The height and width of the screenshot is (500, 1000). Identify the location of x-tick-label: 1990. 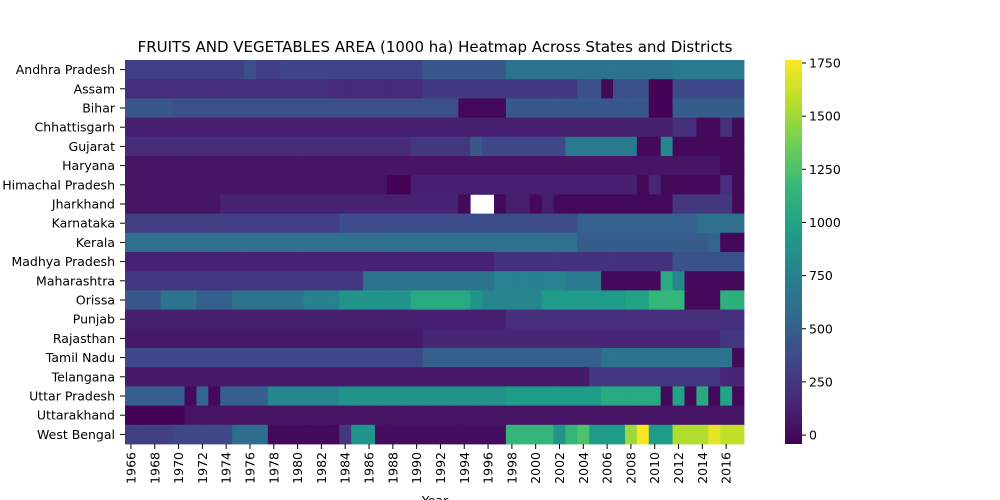
(416, 468).